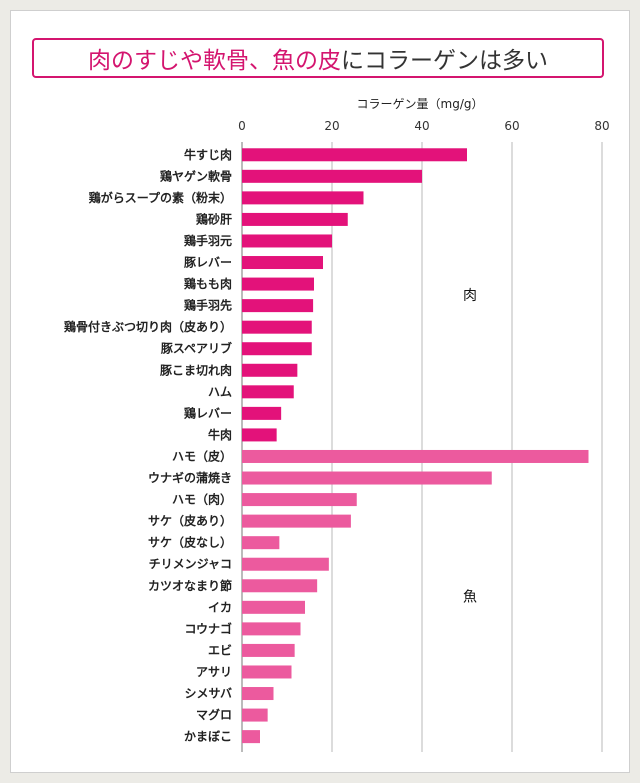 Image resolution: width=640 pixels, height=783 pixels. I want to click on category-label: コウナゴ, so click(208, 628).